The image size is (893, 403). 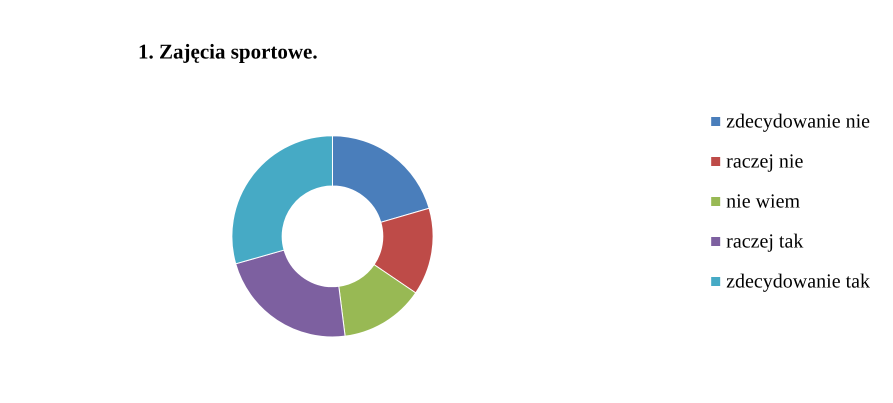 What do you see at coordinates (228, 52) in the screenshot?
I see `chart-title: 1. Zajęcia sportowe.` at bounding box center [228, 52].